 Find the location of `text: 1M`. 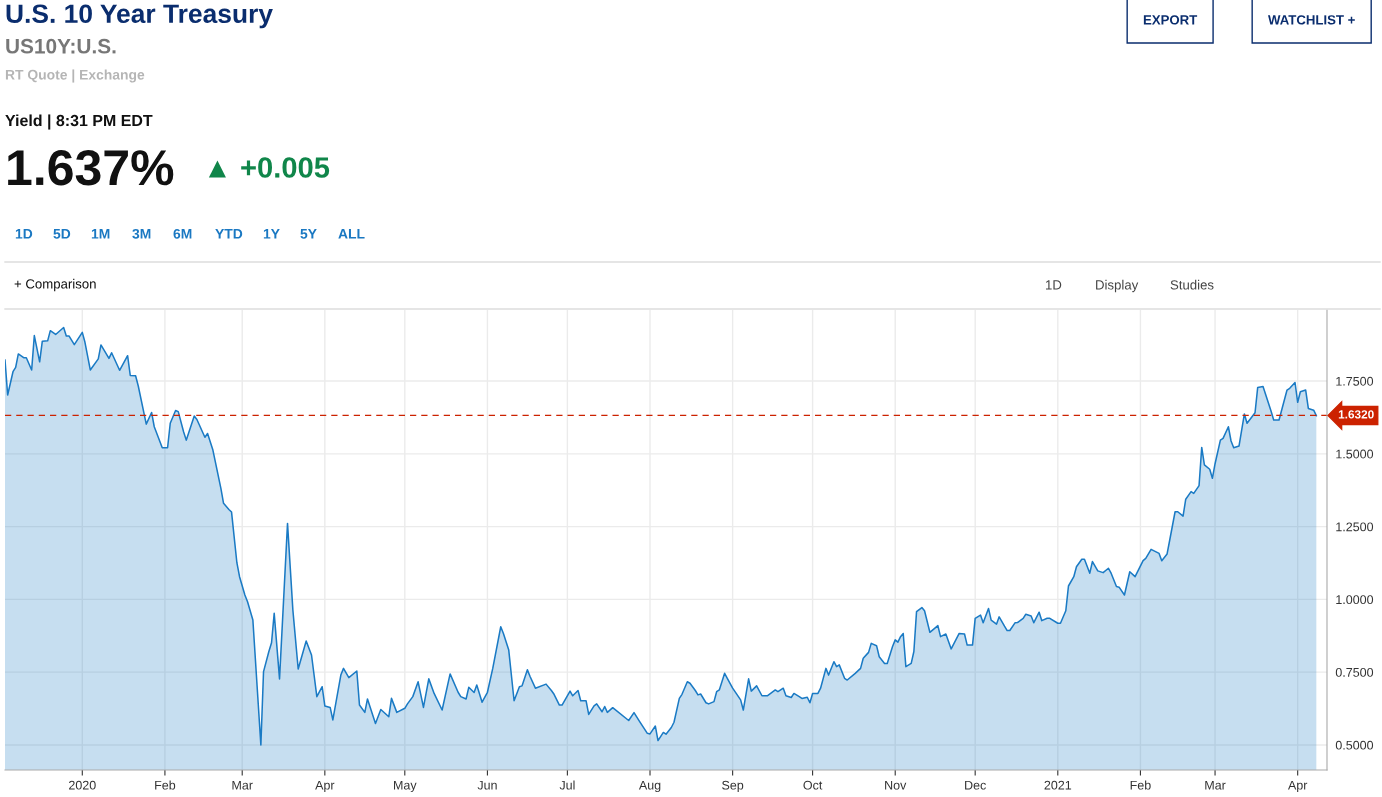

text: 1M is located at coordinates (100, 234).